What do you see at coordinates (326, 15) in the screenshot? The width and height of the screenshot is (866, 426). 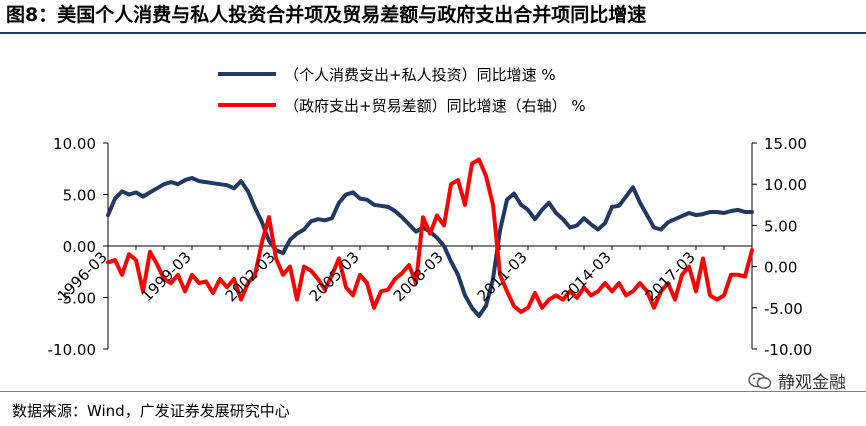 I see `figure-title: 图8：美国个人消费与私人投资合并项及贸易差额与政府支出合并项同比增速` at bounding box center [326, 15].